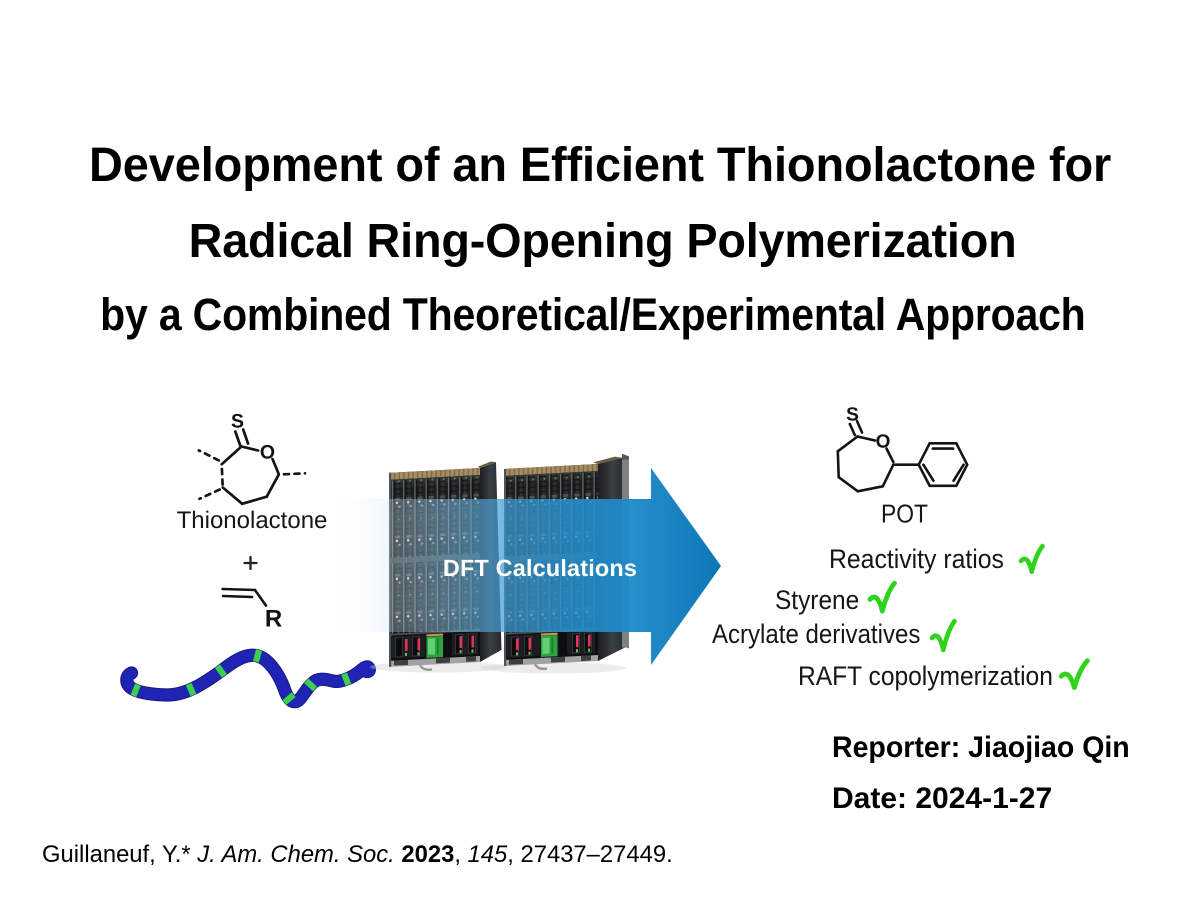  I want to click on svg-text: POT, so click(904, 514).